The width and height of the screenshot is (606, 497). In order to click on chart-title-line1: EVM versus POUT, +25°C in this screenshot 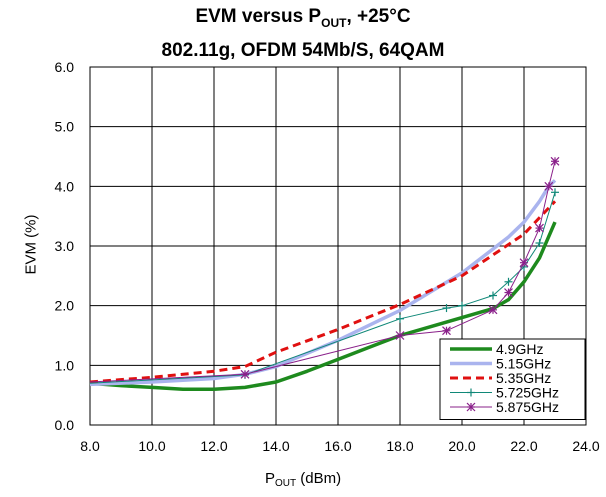, I will do `click(303, 18)`.